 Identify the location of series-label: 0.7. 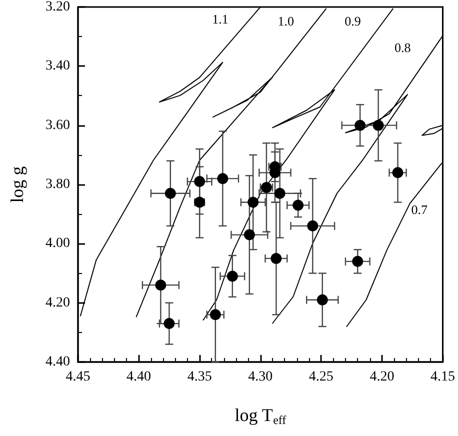
(419, 209).